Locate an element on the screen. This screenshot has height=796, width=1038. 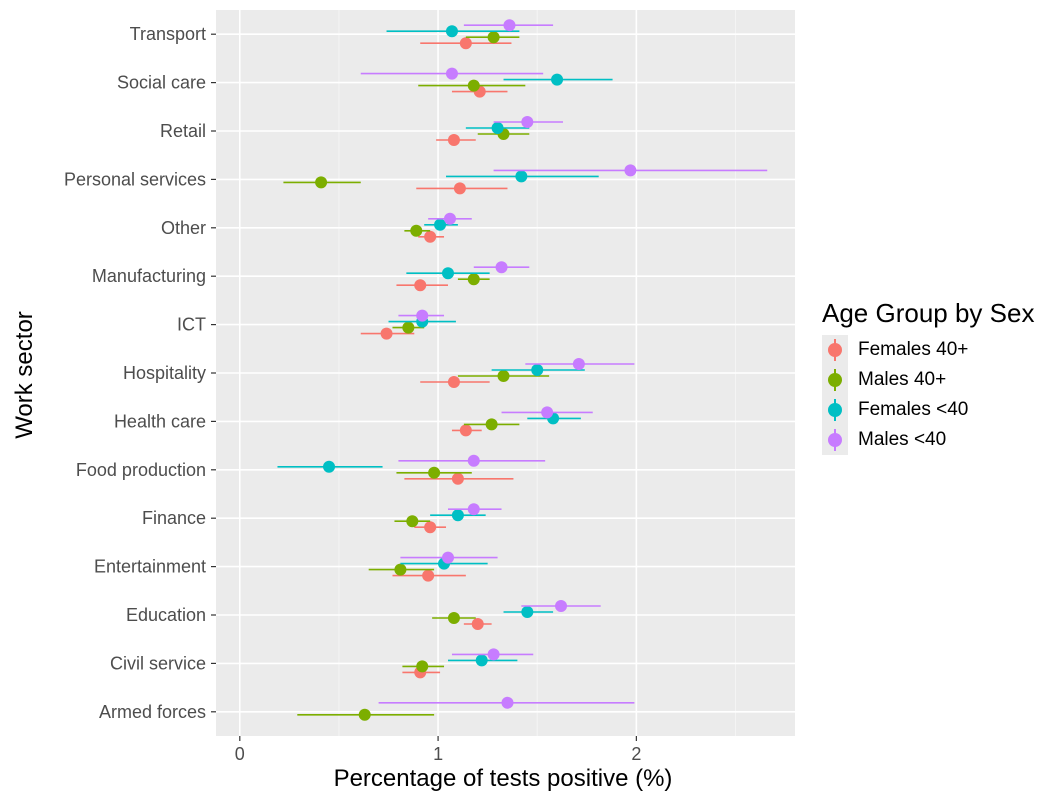
legend-item: Males 40+ is located at coordinates (928, 380).